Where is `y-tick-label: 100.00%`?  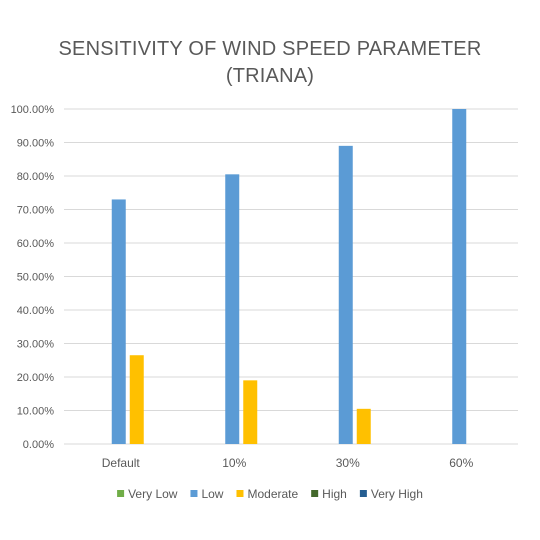
y-tick-label: 100.00% is located at coordinates (33, 110).